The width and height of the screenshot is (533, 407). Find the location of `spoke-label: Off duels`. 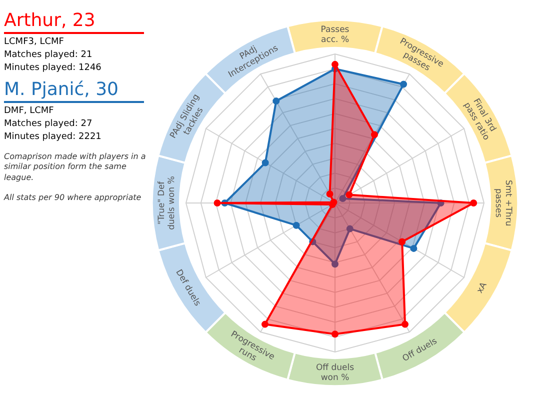

spoke-label: Off duels is located at coordinates (420, 350).